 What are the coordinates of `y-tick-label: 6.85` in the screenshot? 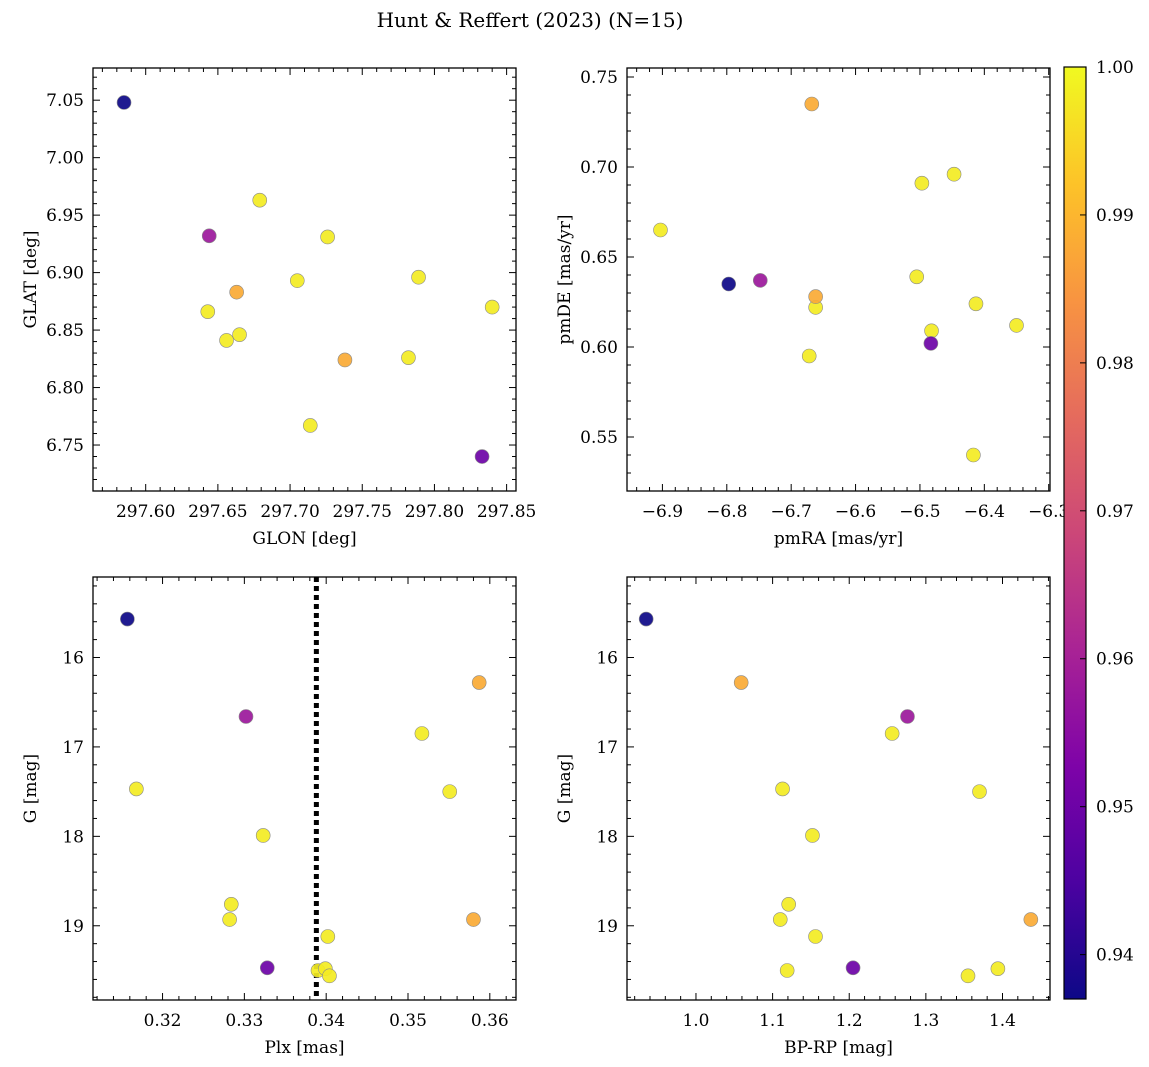 It's located at (65, 331).